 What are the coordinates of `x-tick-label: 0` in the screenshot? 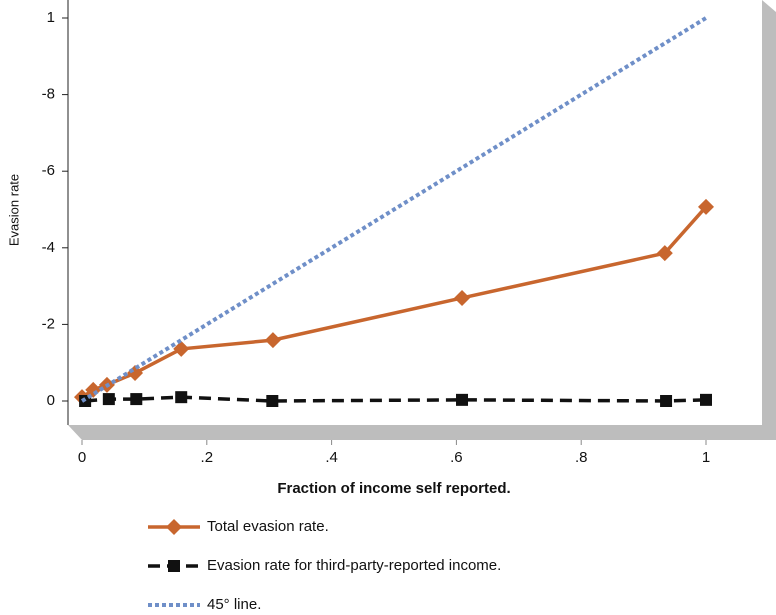 It's located at (82, 457).